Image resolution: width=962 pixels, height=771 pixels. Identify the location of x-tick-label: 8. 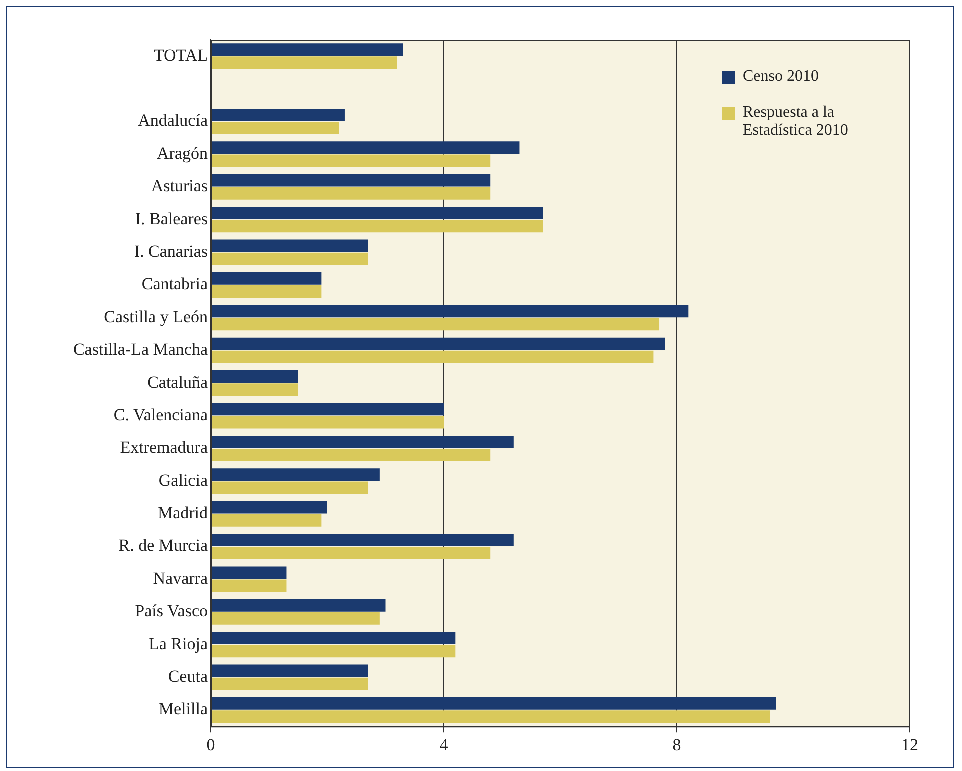
(677, 744).